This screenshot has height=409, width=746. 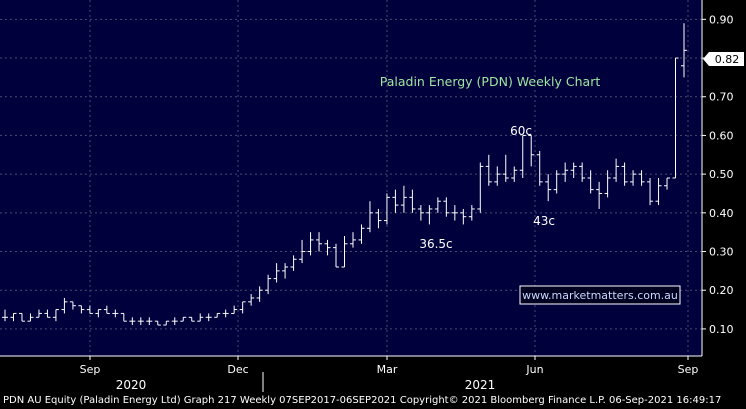 What do you see at coordinates (131, 385) in the screenshot?
I see `x-year-label: 2020` at bounding box center [131, 385].